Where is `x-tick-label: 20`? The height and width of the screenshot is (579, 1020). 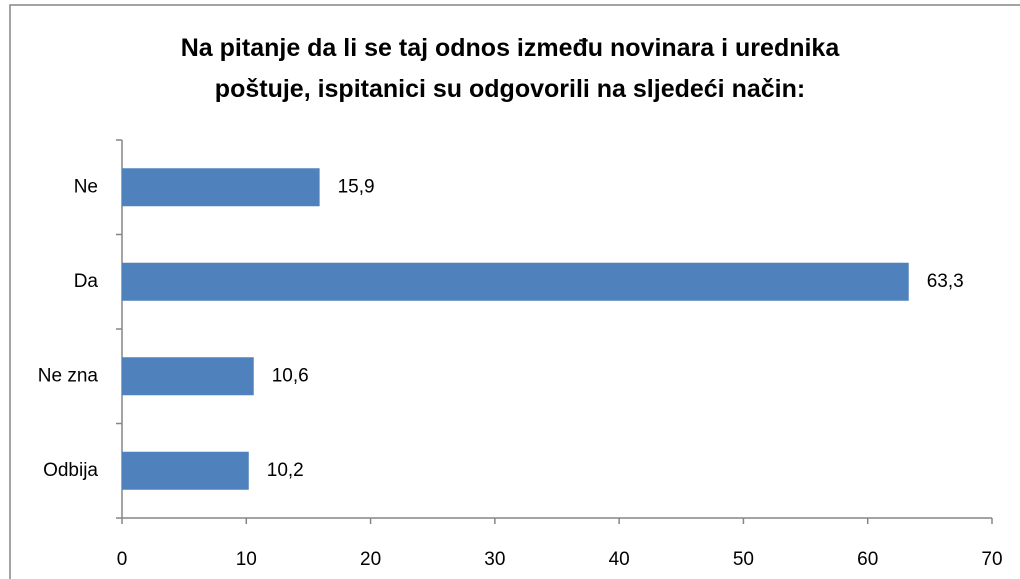 x-tick-label: 20 is located at coordinates (370, 559).